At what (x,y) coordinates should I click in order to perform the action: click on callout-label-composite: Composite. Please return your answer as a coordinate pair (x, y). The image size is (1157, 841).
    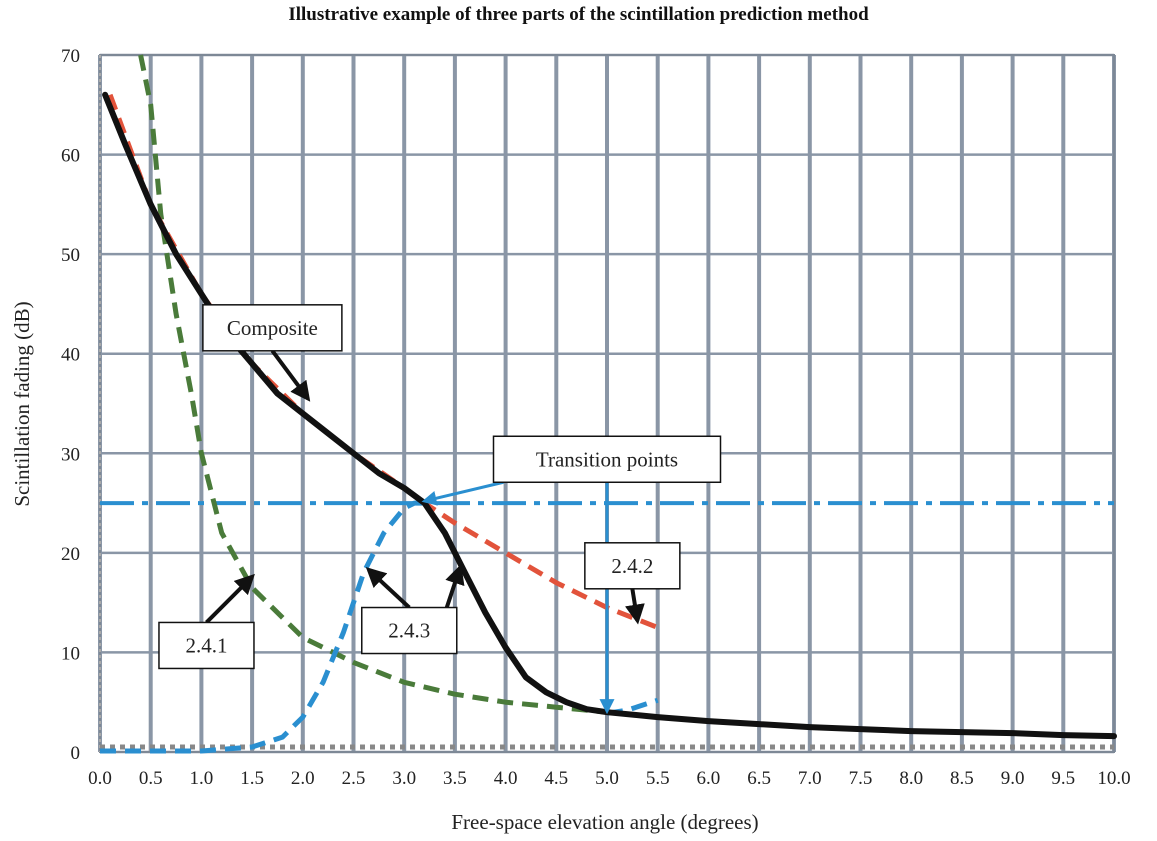
    Looking at the image, I should click on (272, 328).